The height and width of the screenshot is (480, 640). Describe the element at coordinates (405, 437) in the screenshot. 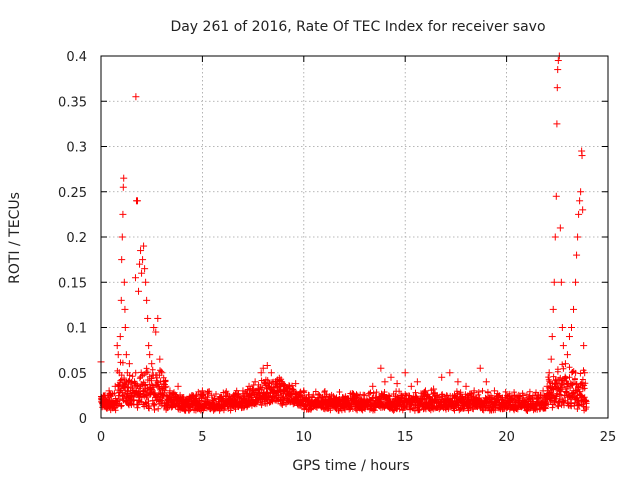

I see `x-tick-label: 15` at that location.